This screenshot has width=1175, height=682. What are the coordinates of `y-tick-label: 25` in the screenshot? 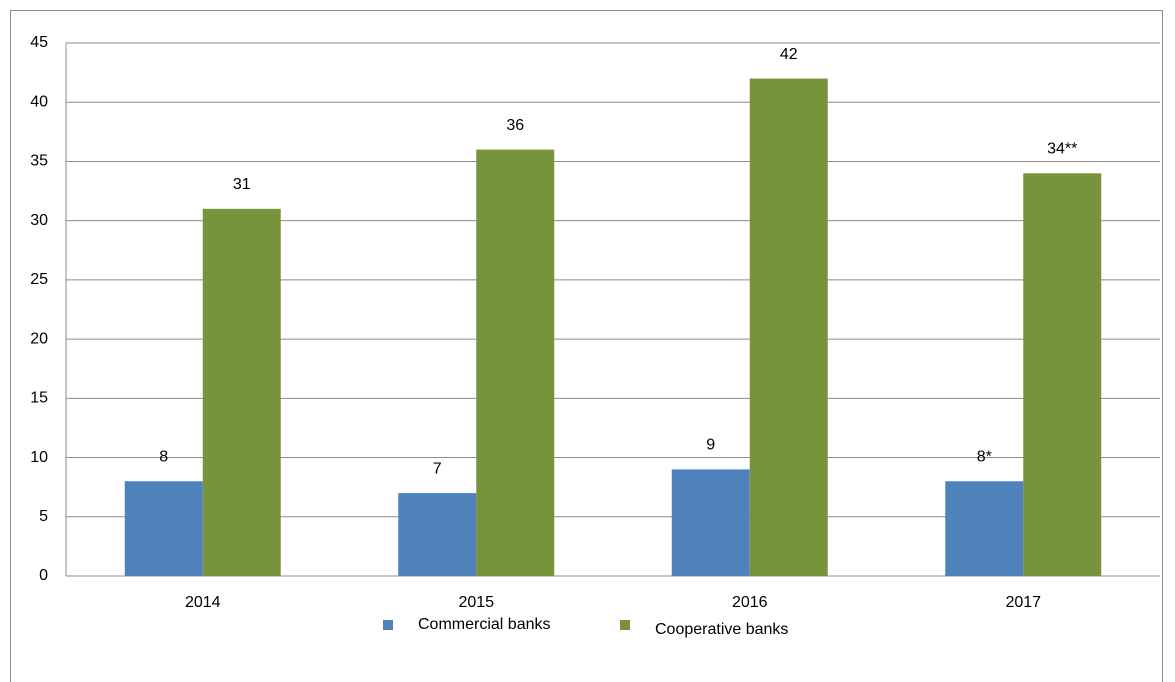 It's located at (39, 279).